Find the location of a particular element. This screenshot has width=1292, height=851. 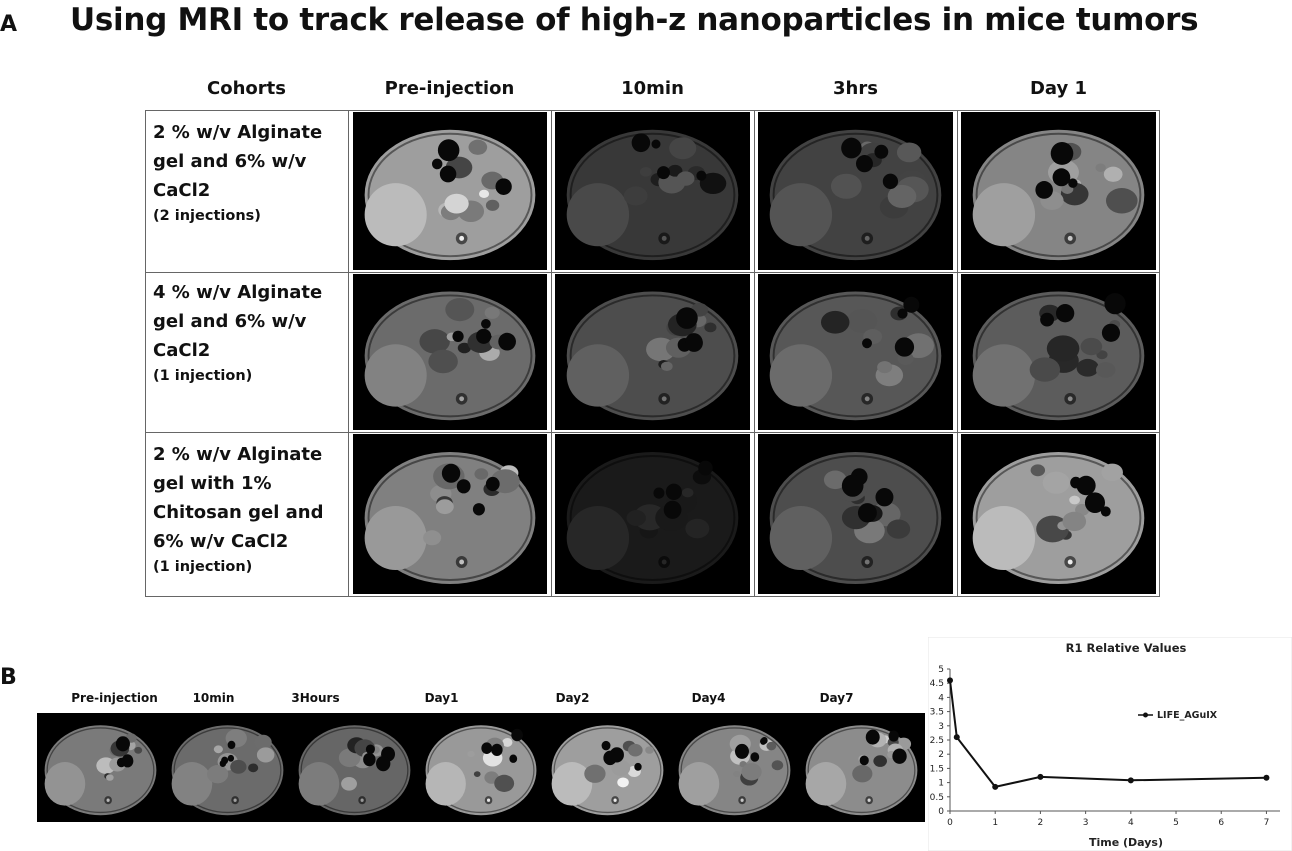

y-tick-label: 3 is located at coordinates (941, 727).